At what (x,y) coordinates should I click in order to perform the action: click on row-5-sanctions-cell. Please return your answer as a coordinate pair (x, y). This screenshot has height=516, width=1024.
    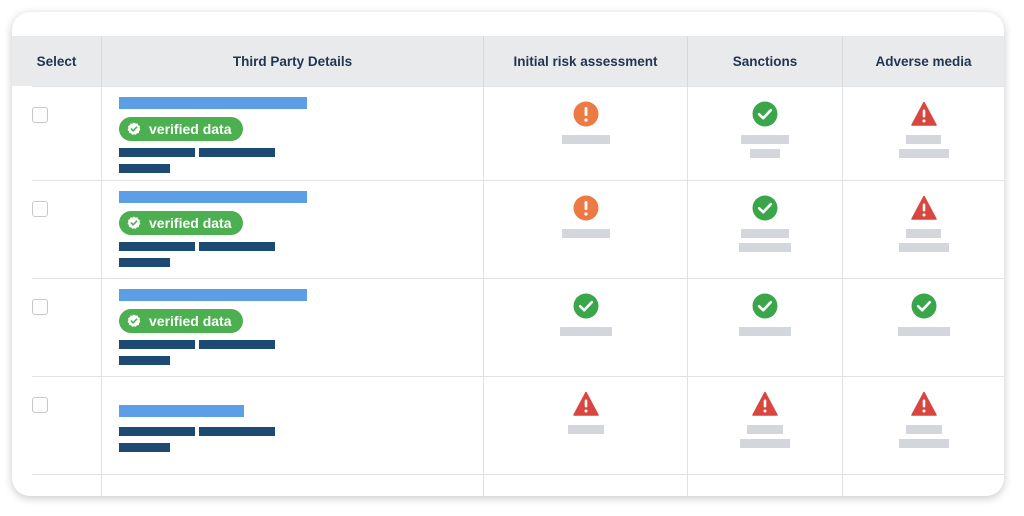
    Looking at the image, I should click on (764, 485).